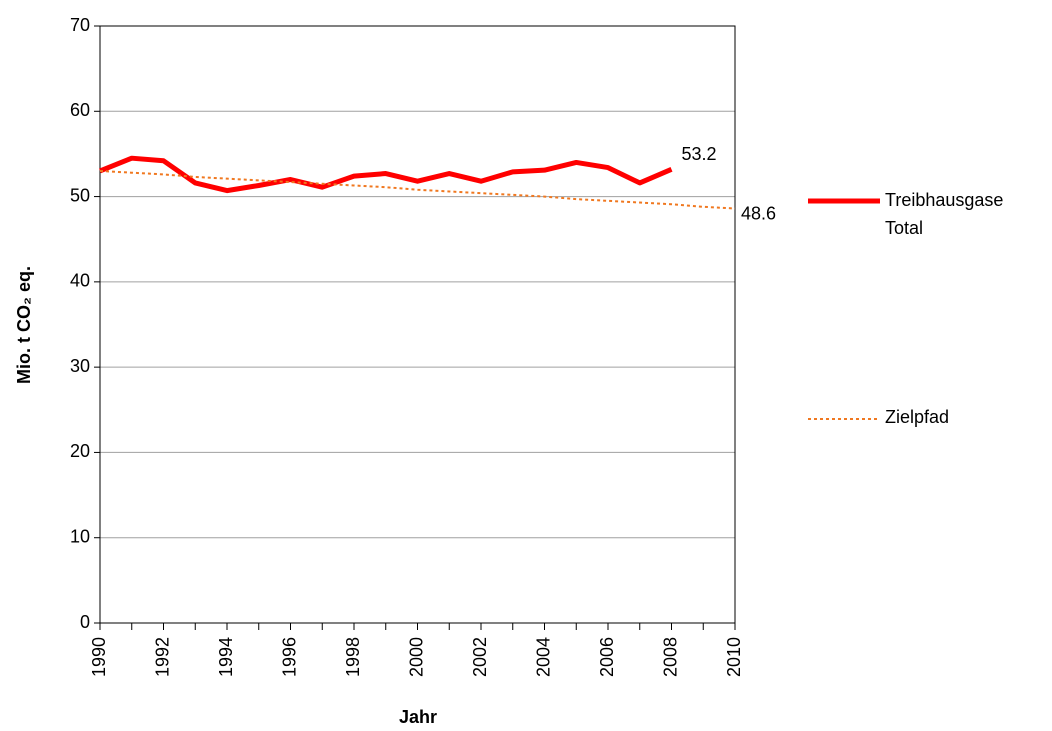 The width and height of the screenshot is (1052, 731). Describe the element at coordinates (543, 657) in the screenshot. I see `x-tick-label: 2004` at that location.